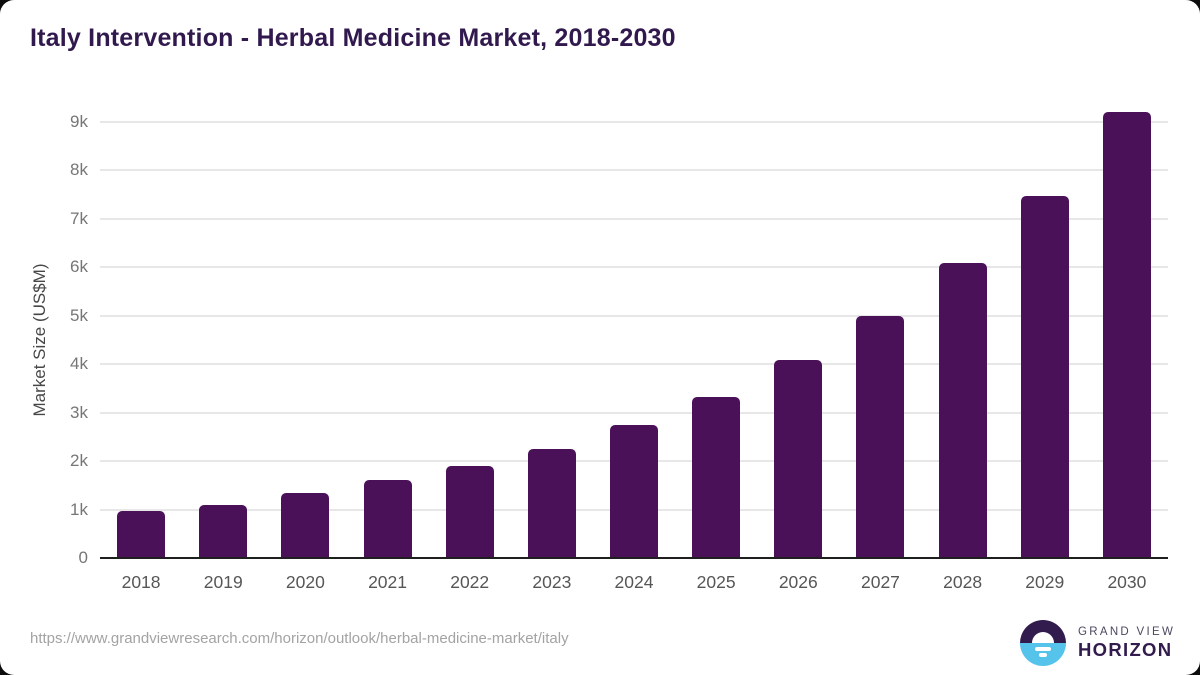 The width and height of the screenshot is (1200, 675). I want to click on horizon-sunrise-icon, so click(1043, 643).